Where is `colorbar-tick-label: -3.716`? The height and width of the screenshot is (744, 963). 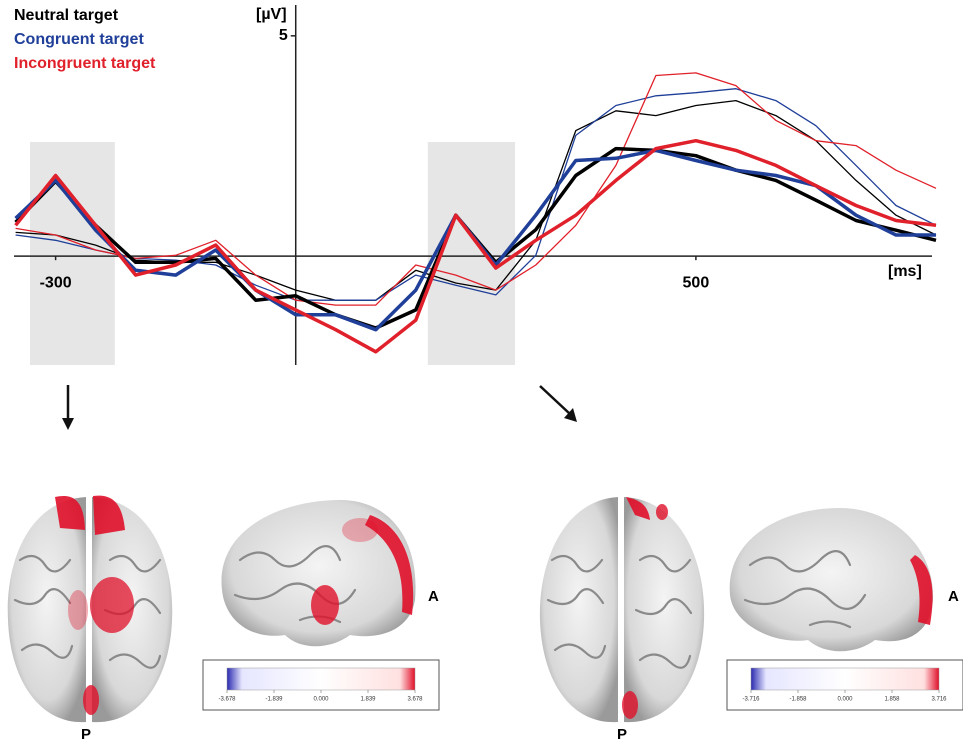
colorbar-tick-label: -3.716 is located at coordinates (751, 700).